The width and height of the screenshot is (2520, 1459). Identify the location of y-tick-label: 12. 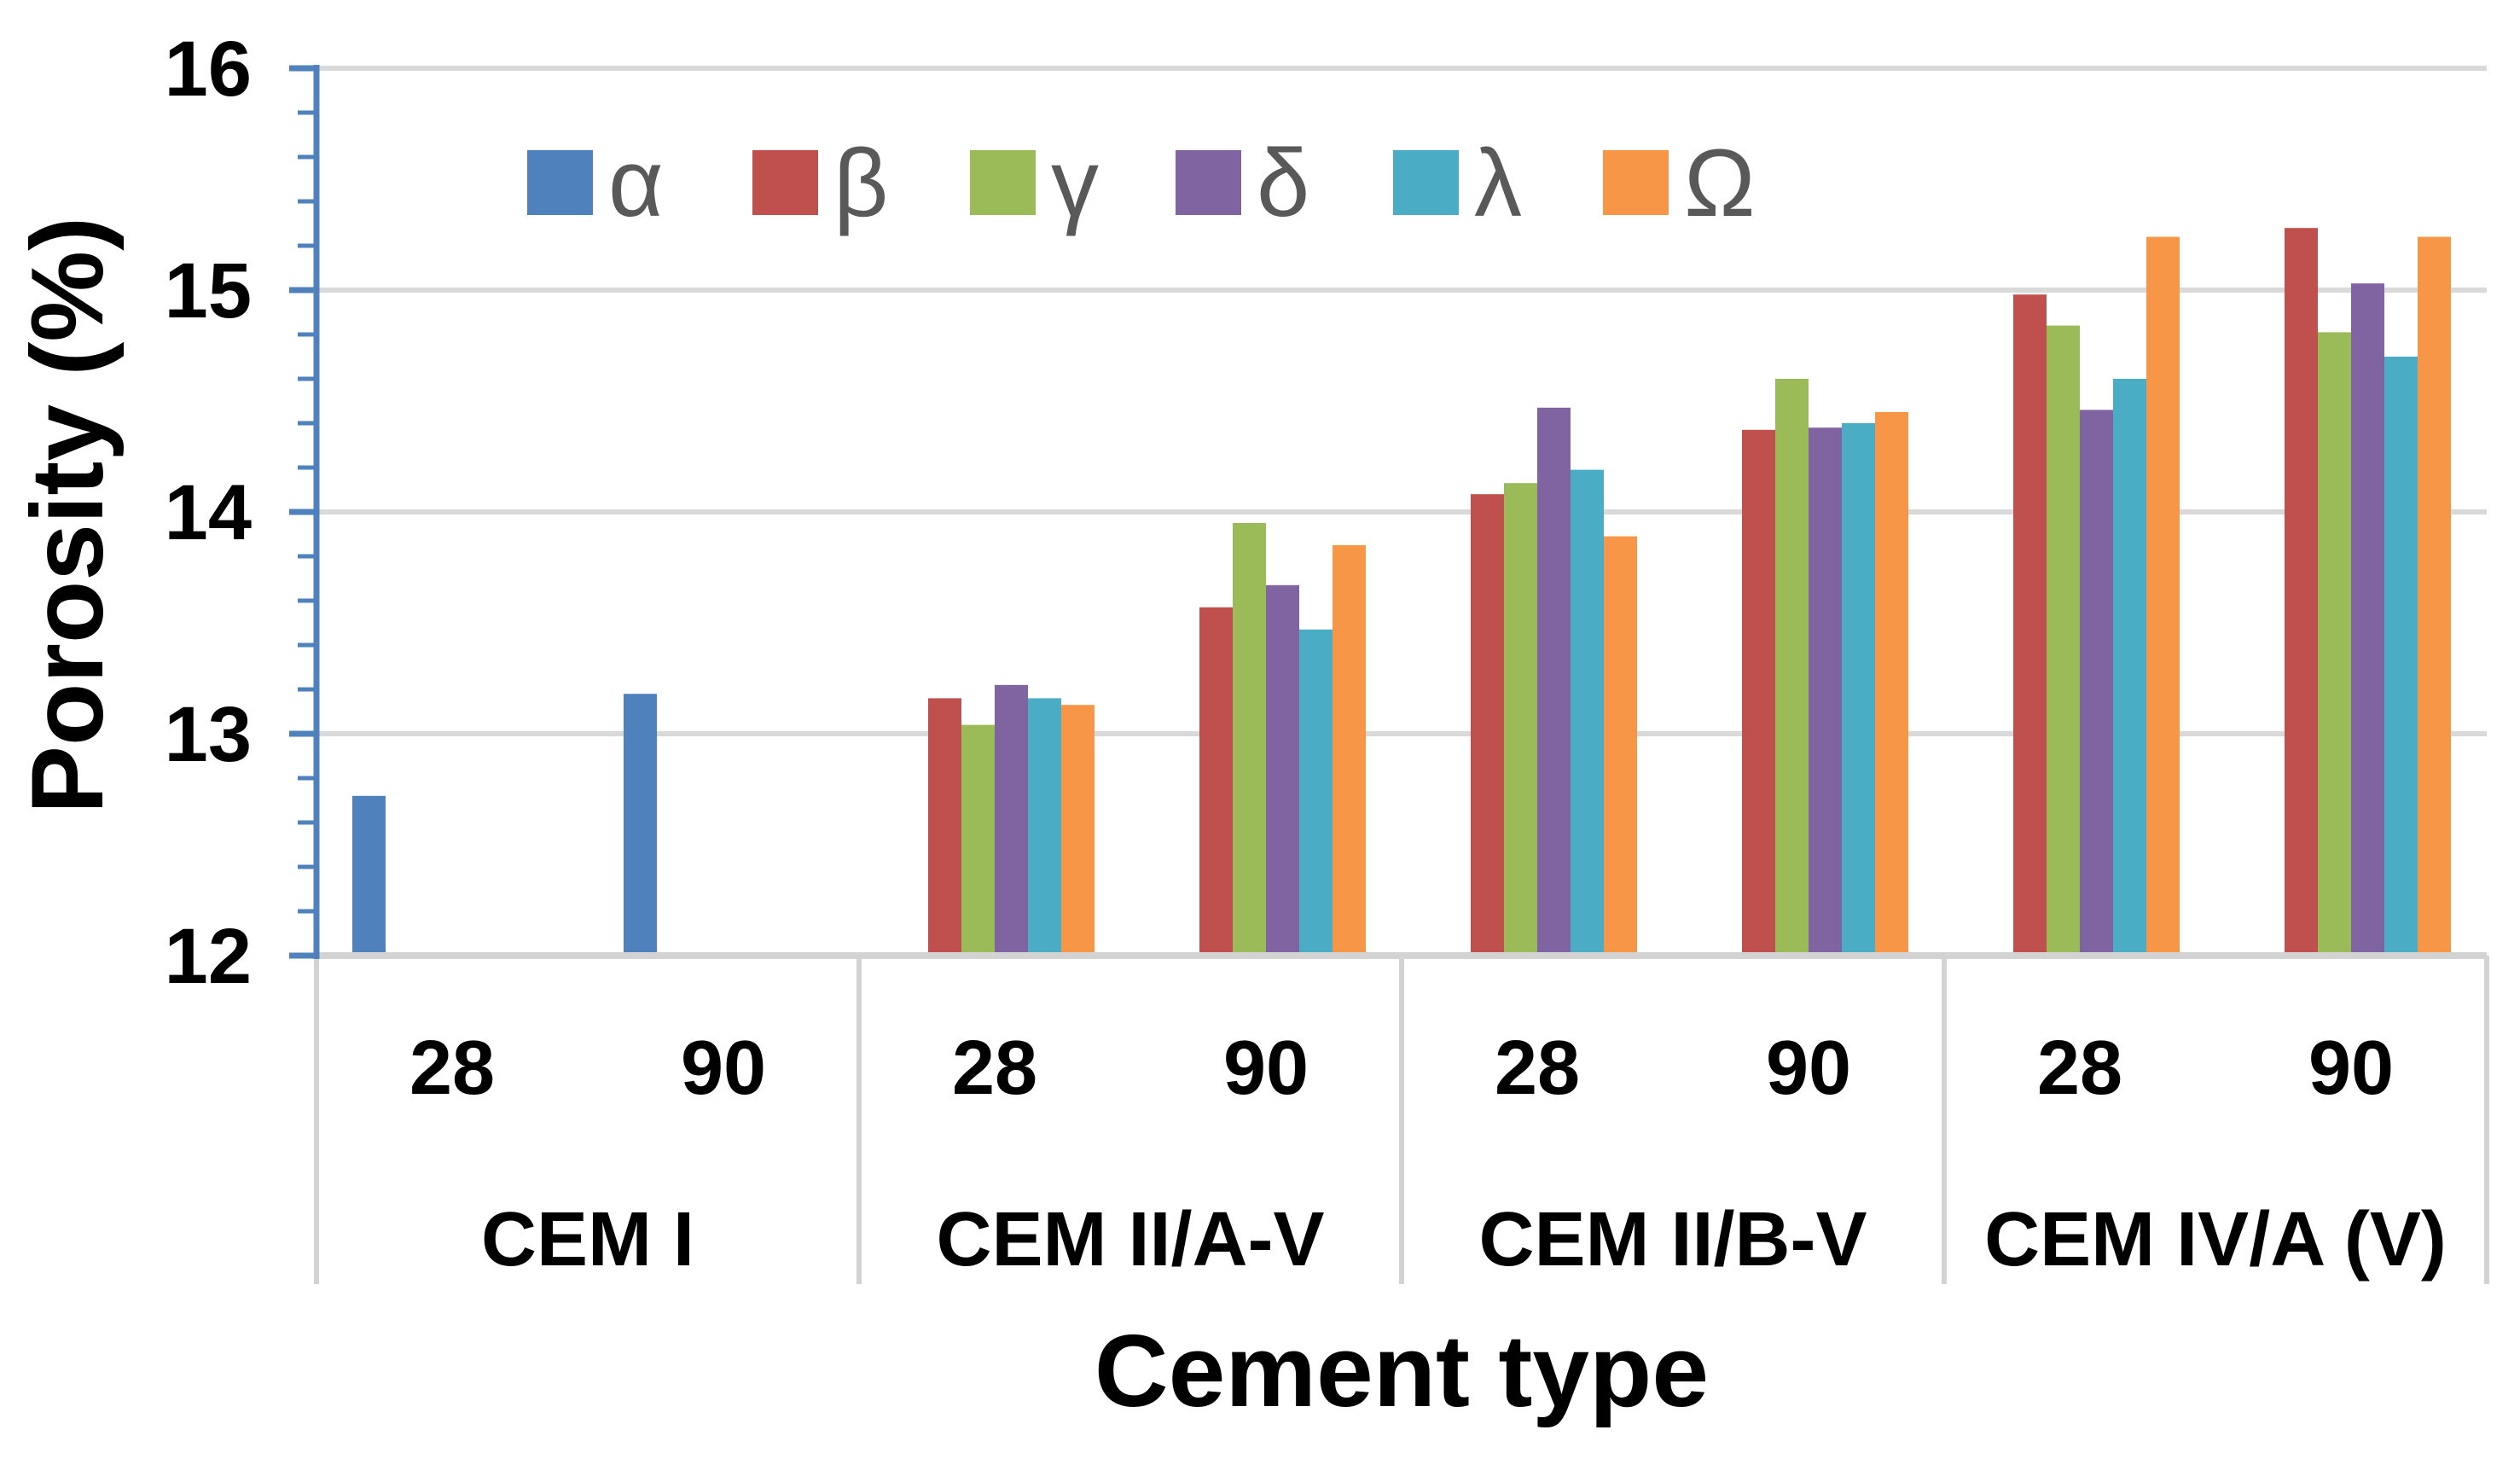
(208, 956).